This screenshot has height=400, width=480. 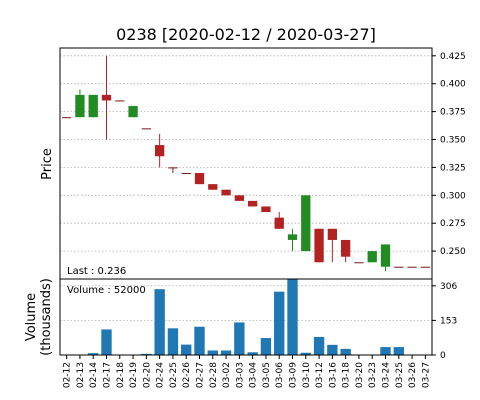 I want to click on x-tick-label: 02-18, so click(x=121, y=375).